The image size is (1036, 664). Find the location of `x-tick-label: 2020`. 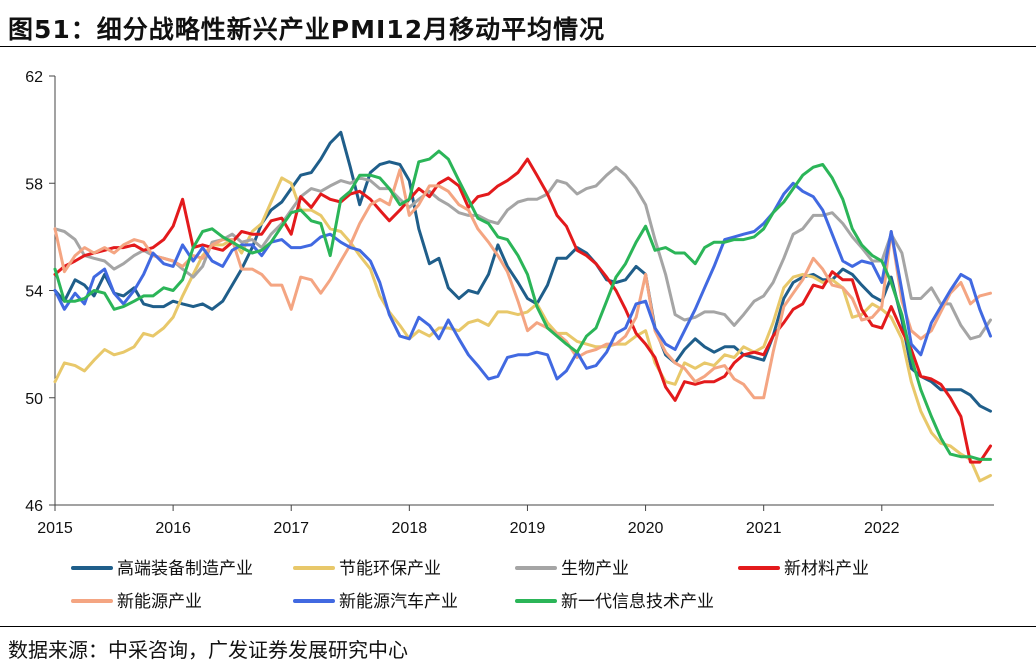

x-tick-label: 2020 is located at coordinates (646, 528).